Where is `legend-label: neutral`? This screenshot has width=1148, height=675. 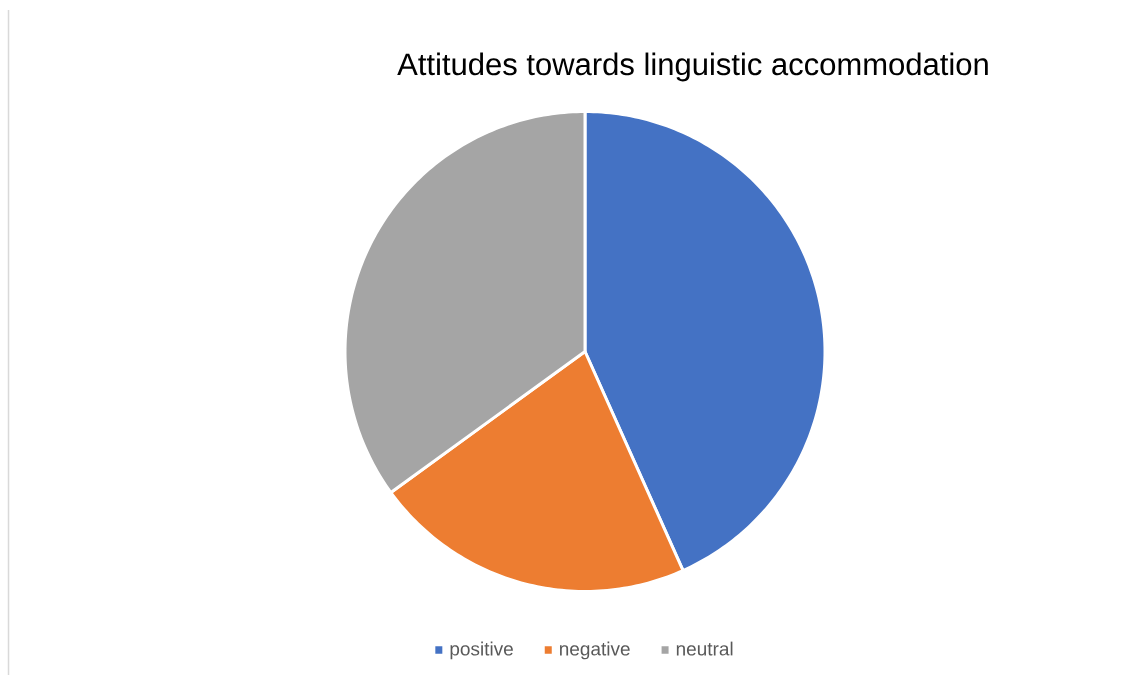
legend-label: neutral is located at coordinates (704, 648).